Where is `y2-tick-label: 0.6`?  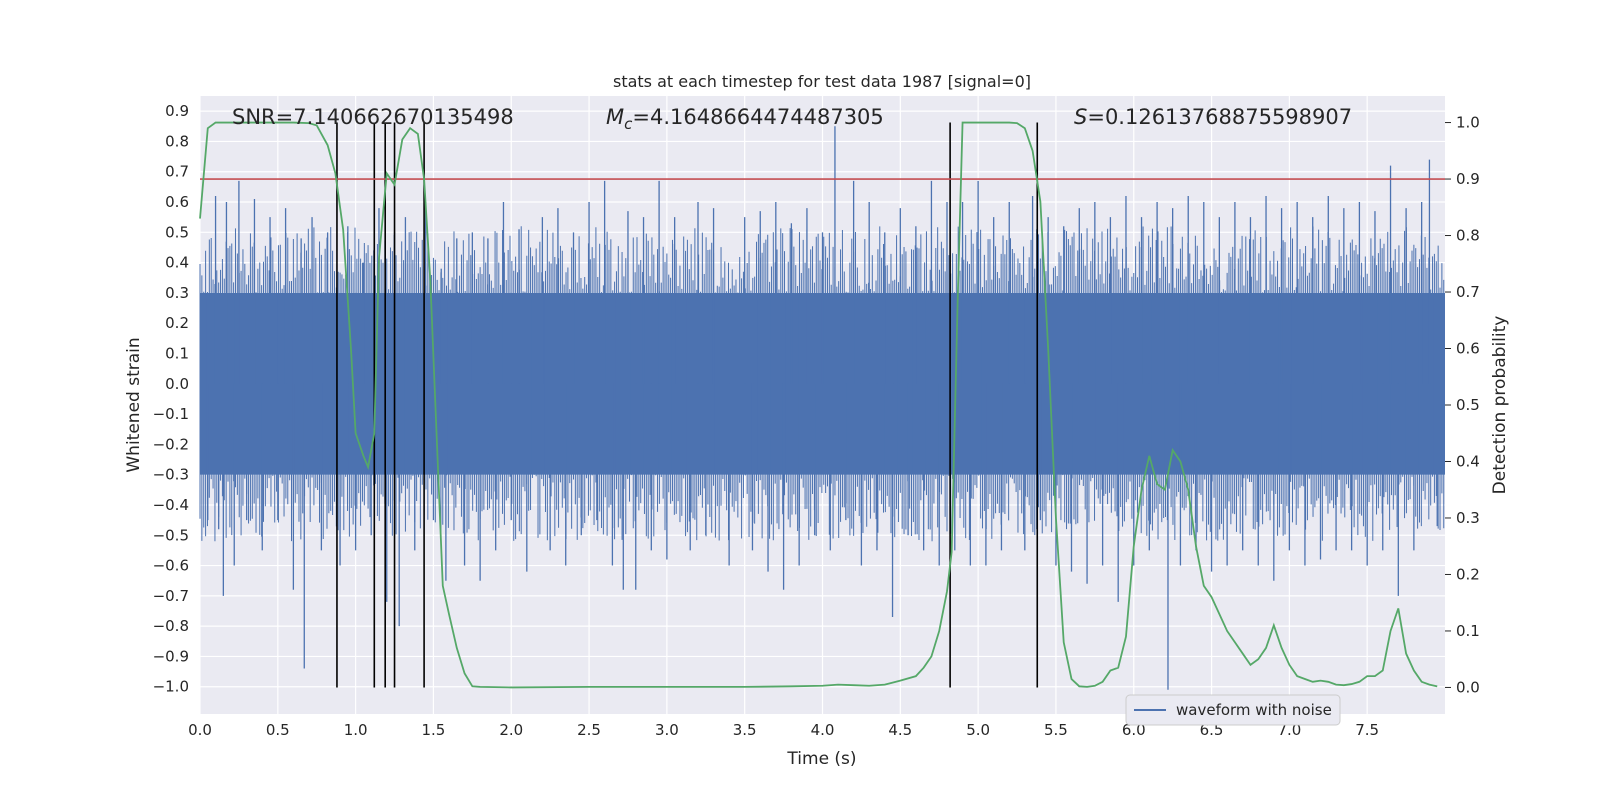 y2-tick-label: 0.6 is located at coordinates (1468, 349).